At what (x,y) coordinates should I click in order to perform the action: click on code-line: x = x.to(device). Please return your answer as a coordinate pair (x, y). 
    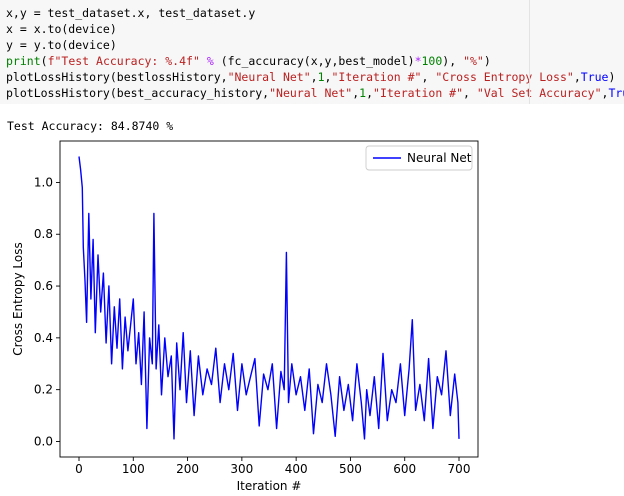
    Looking at the image, I should click on (61, 29).